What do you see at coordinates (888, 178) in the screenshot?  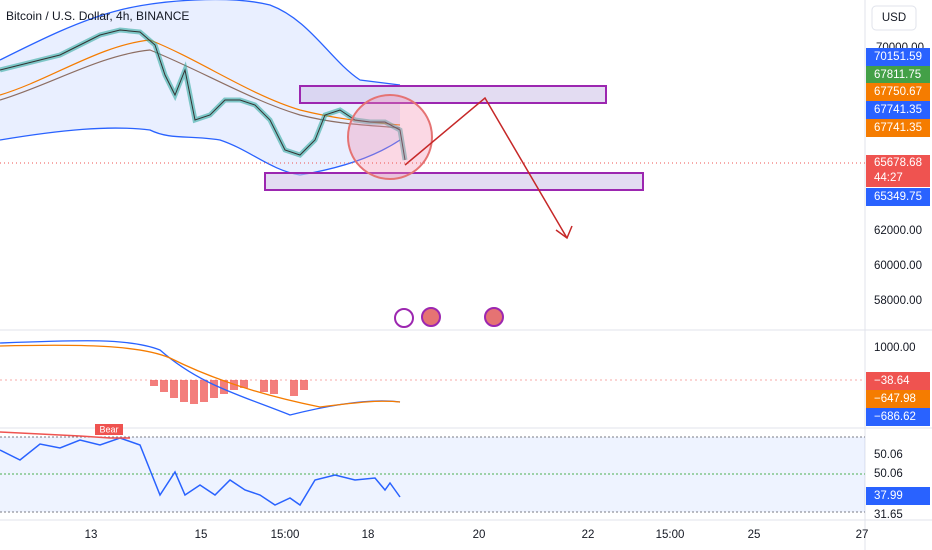 I see `price-tag-label: 44:27` at bounding box center [888, 178].